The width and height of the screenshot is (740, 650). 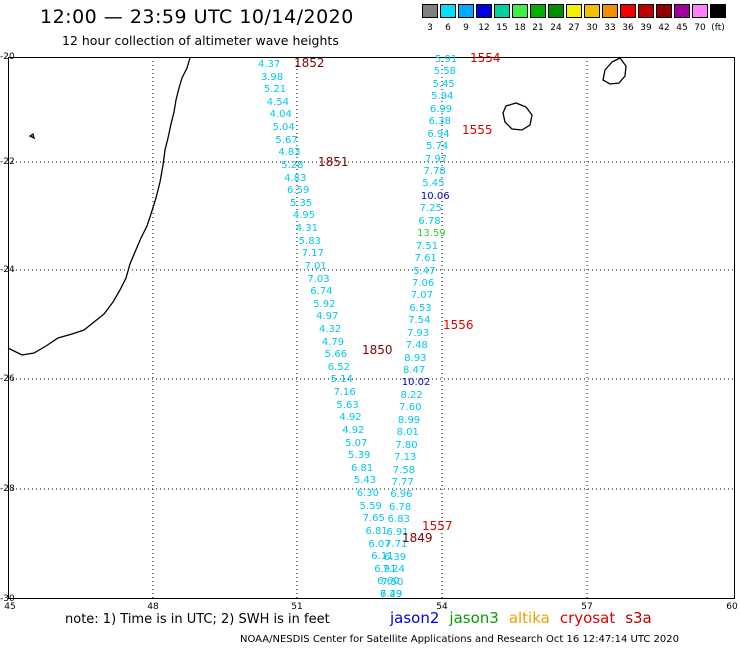 What do you see at coordinates (437, 147) in the screenshot?
I see `east-track-wave-height: 5.74` at bounding box center [437, 147].